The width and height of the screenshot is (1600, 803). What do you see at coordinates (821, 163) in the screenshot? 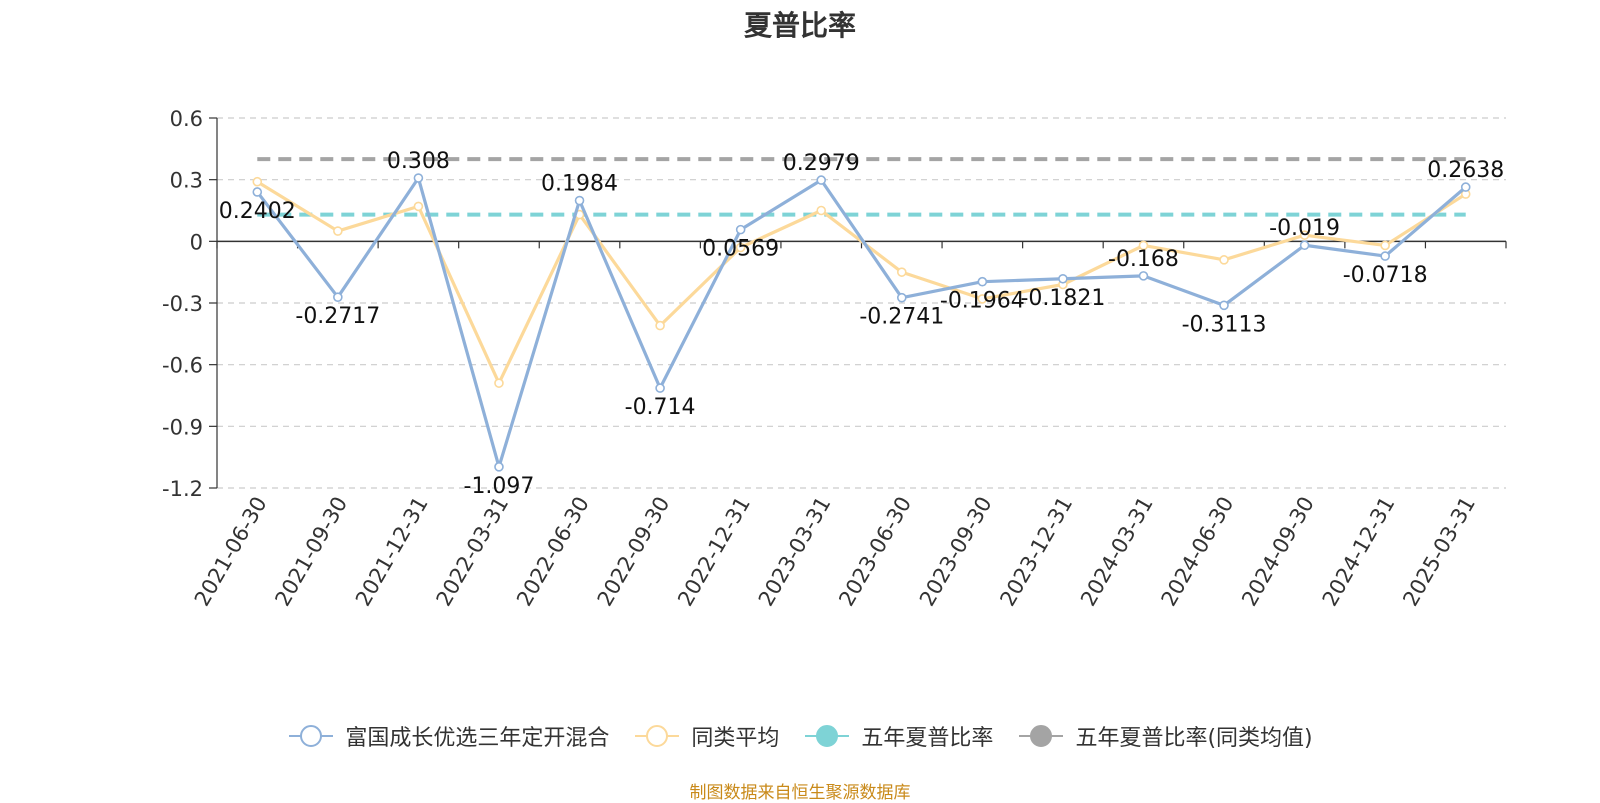
I see `data-label: 0.2979` at bounding box center [821, 163].